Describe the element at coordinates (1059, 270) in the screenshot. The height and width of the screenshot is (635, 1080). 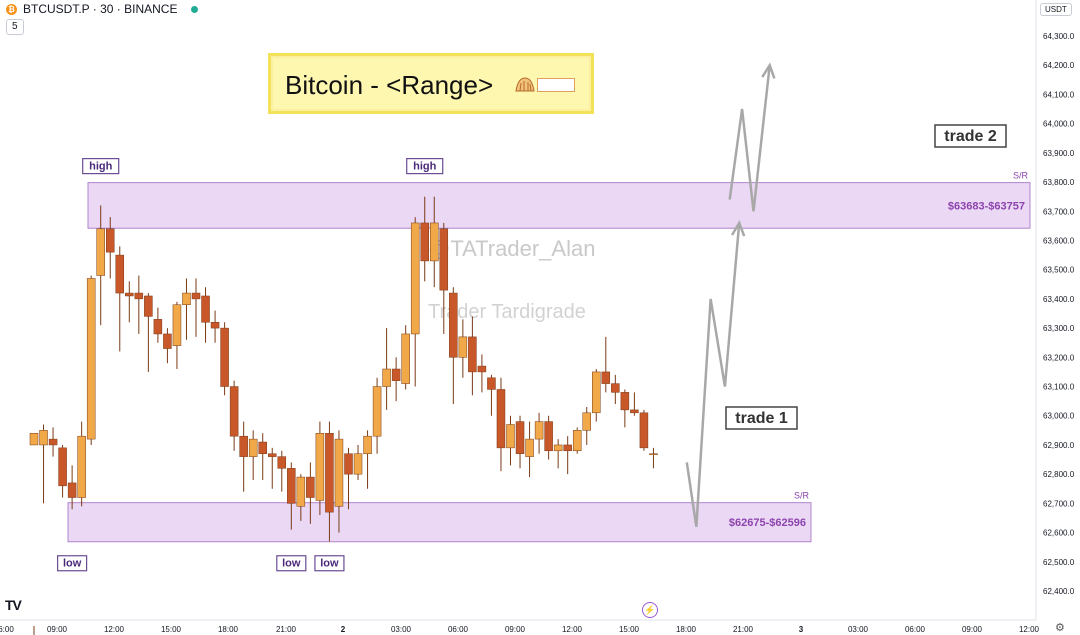
I see `price-tick-label: 63,500.0` at that location.